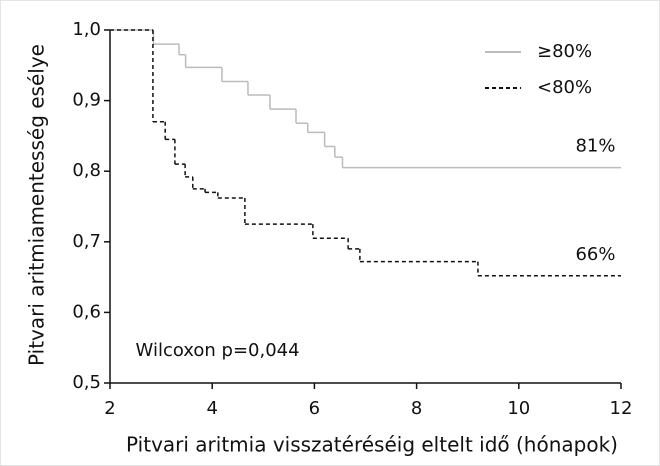 The height and width of the screenshot is (466, 660). I want to click on y-tick-label: 0,6, so click(86, 311).